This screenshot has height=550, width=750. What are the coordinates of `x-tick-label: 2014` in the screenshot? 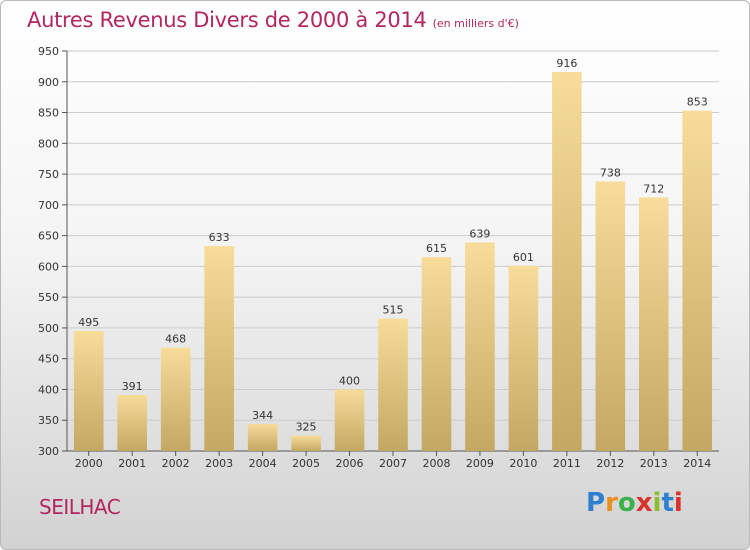 It's located at (697, 463).